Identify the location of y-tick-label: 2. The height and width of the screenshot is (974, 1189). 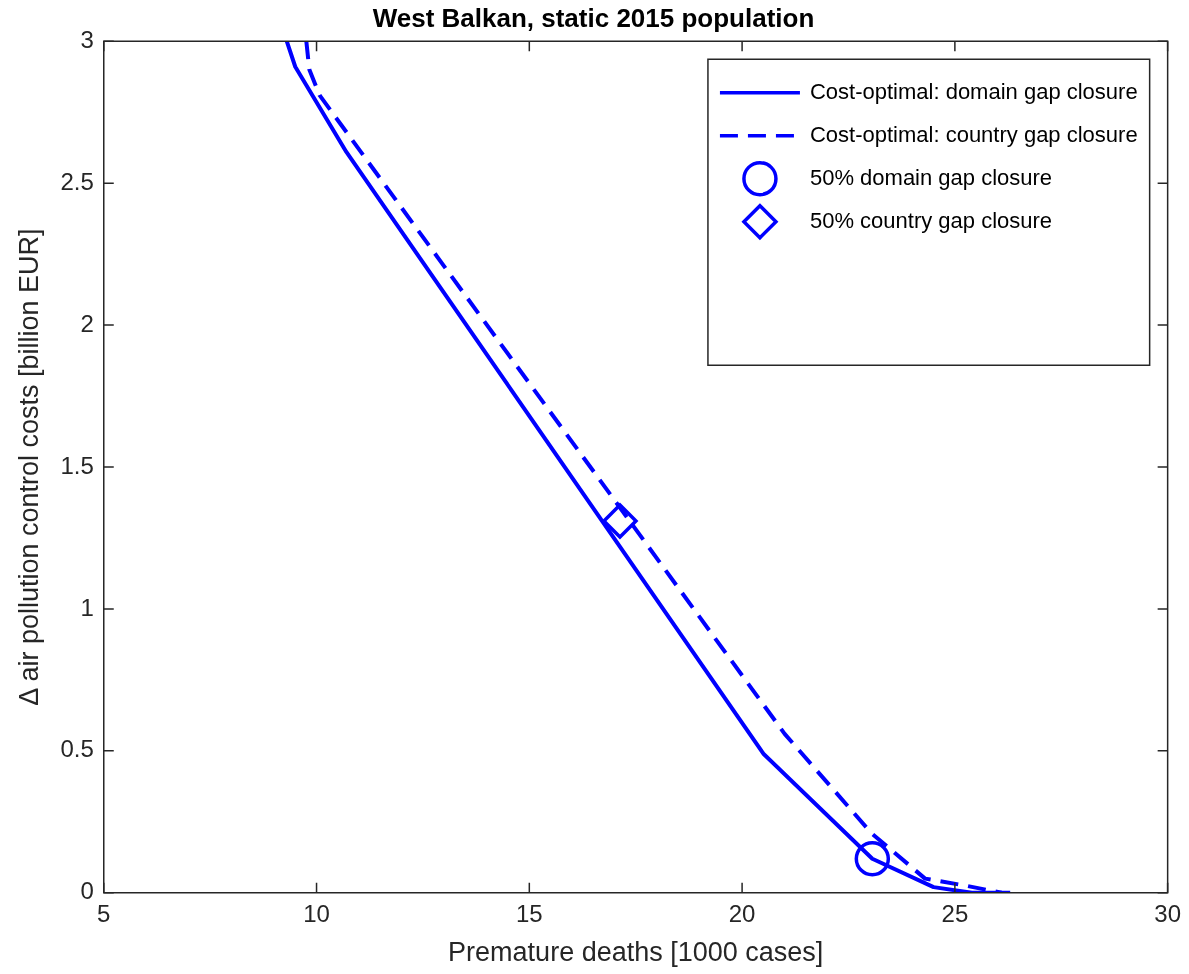
(87, 323).